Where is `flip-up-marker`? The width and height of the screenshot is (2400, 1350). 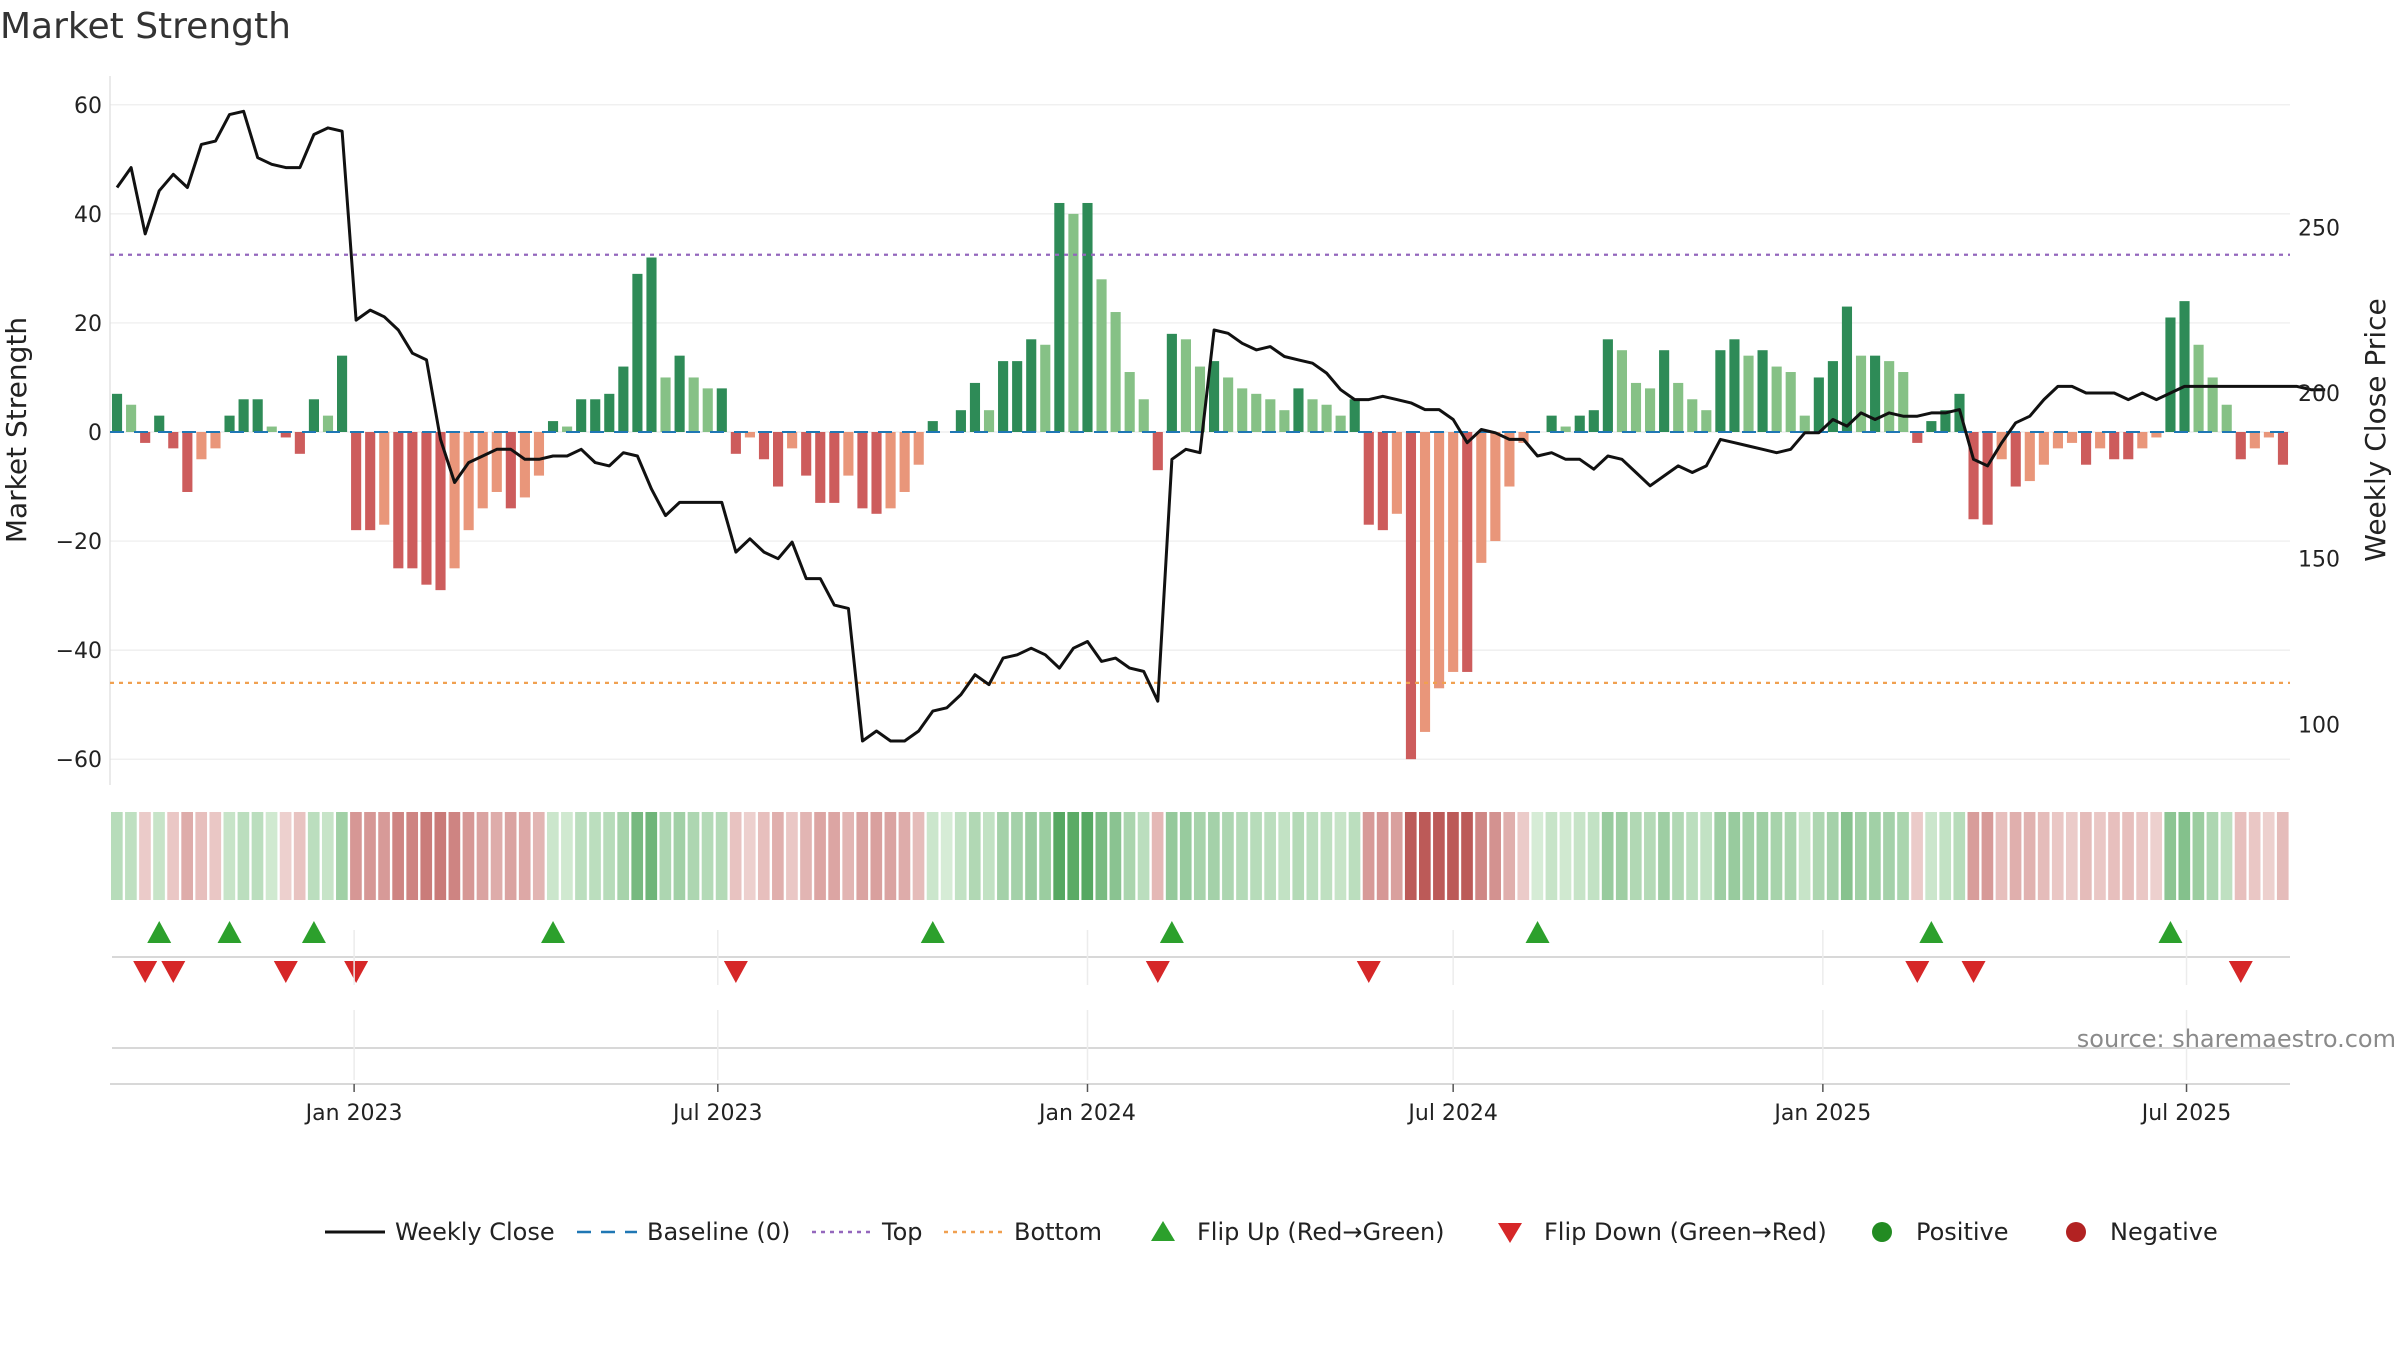 flip-up-marker is located at coordinates (1537, 932).